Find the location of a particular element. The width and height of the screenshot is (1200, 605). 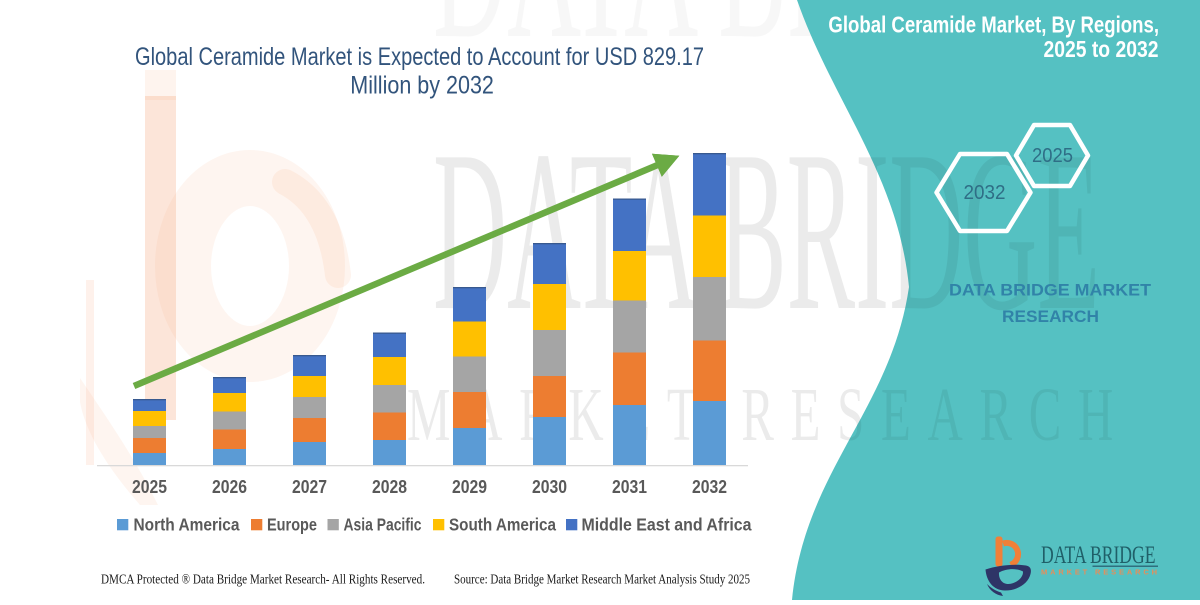

svg-text: Europe is located at coordinates (292, 525).